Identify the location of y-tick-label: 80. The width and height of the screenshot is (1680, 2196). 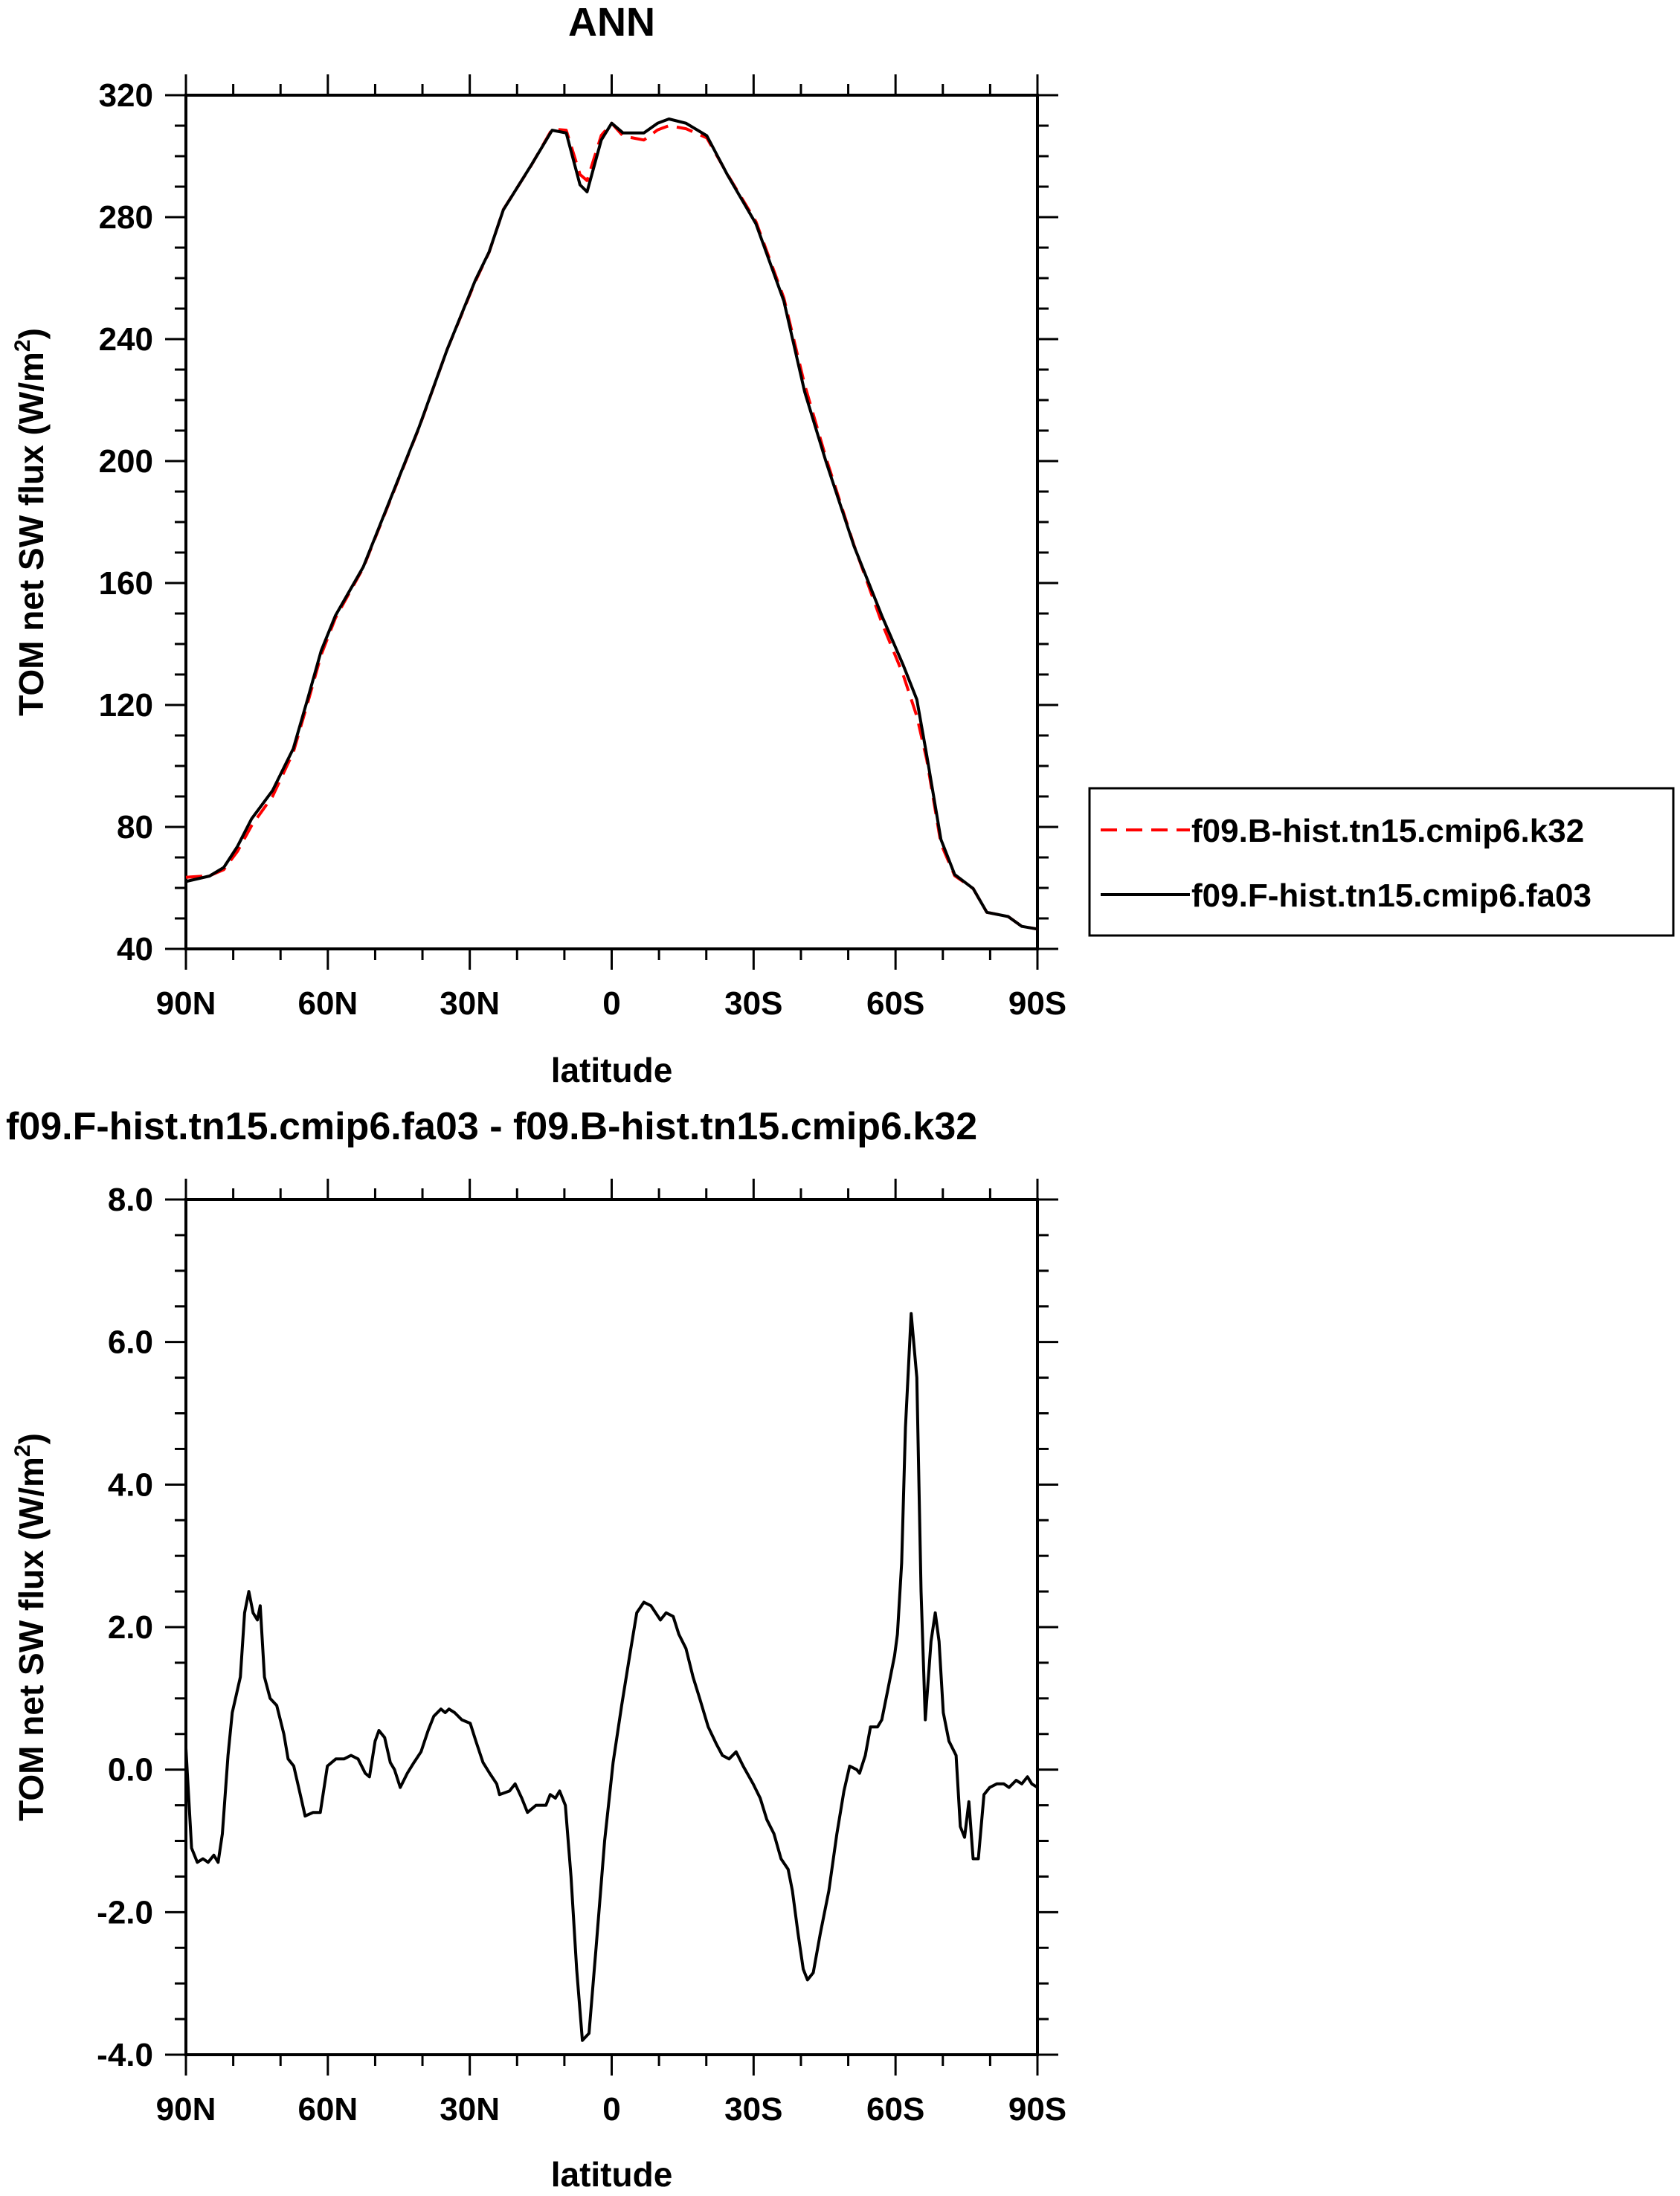
(135, 827).